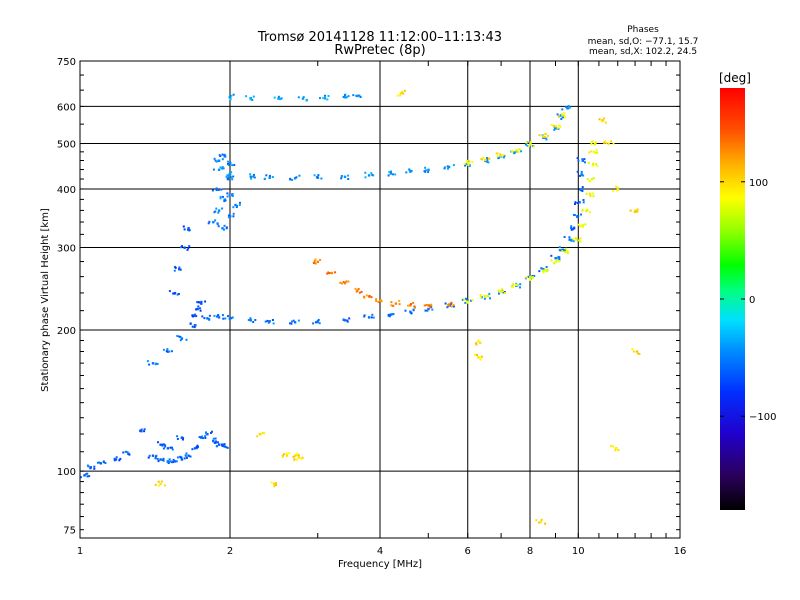 The height and width of the screenshot is (600, 800). Describe the element at coordinates (66, 190) in the screenshot. I see `y-tick-label: 400` at that location.